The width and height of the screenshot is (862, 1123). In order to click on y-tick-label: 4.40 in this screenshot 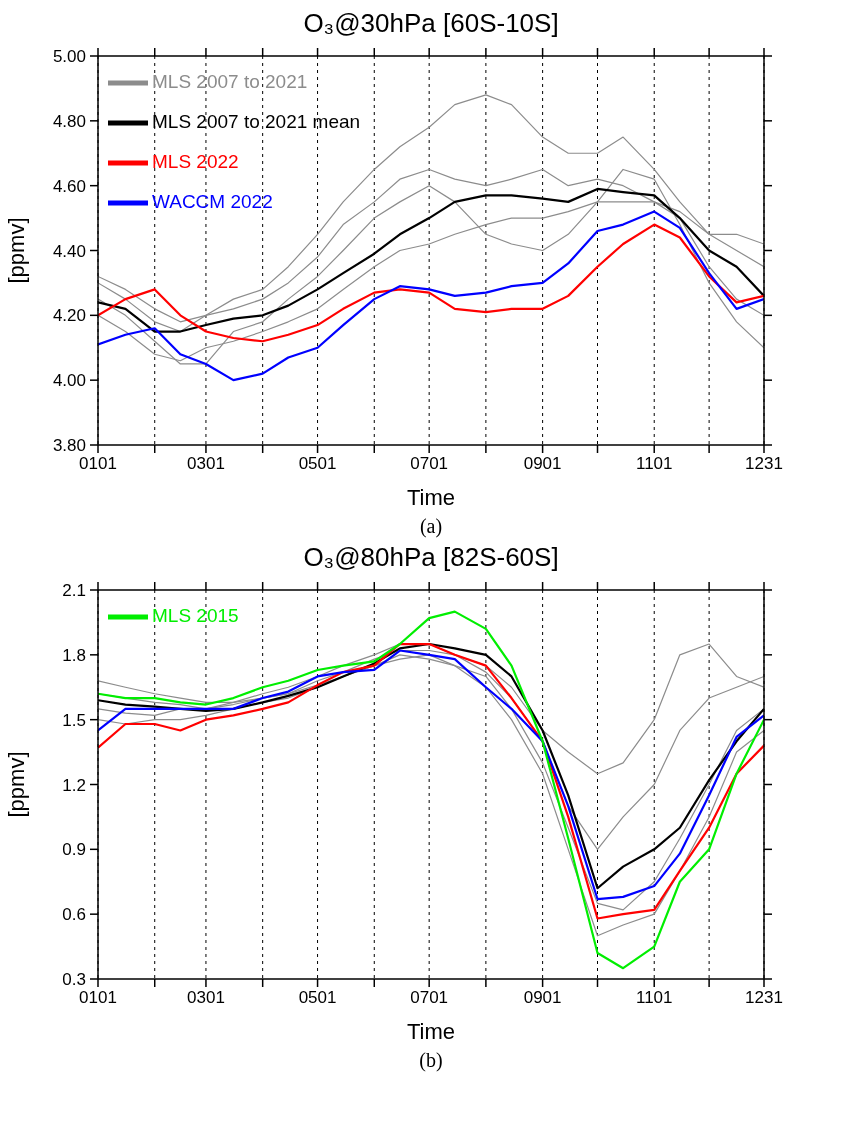, I will do `click(69, 251)`.